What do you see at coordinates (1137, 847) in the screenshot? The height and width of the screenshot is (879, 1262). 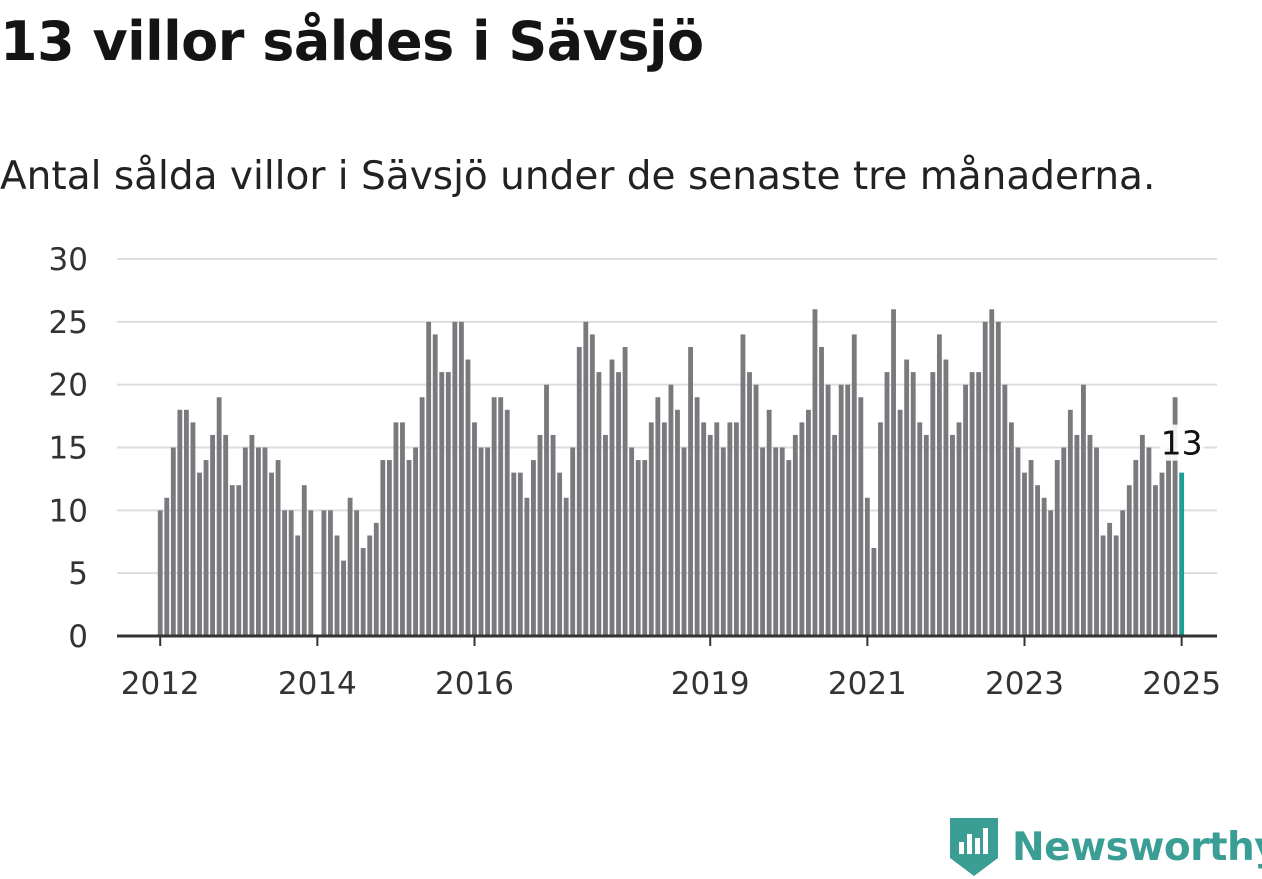 I see `brand-name: Newsworthy` at bounding box center [1137, 847].